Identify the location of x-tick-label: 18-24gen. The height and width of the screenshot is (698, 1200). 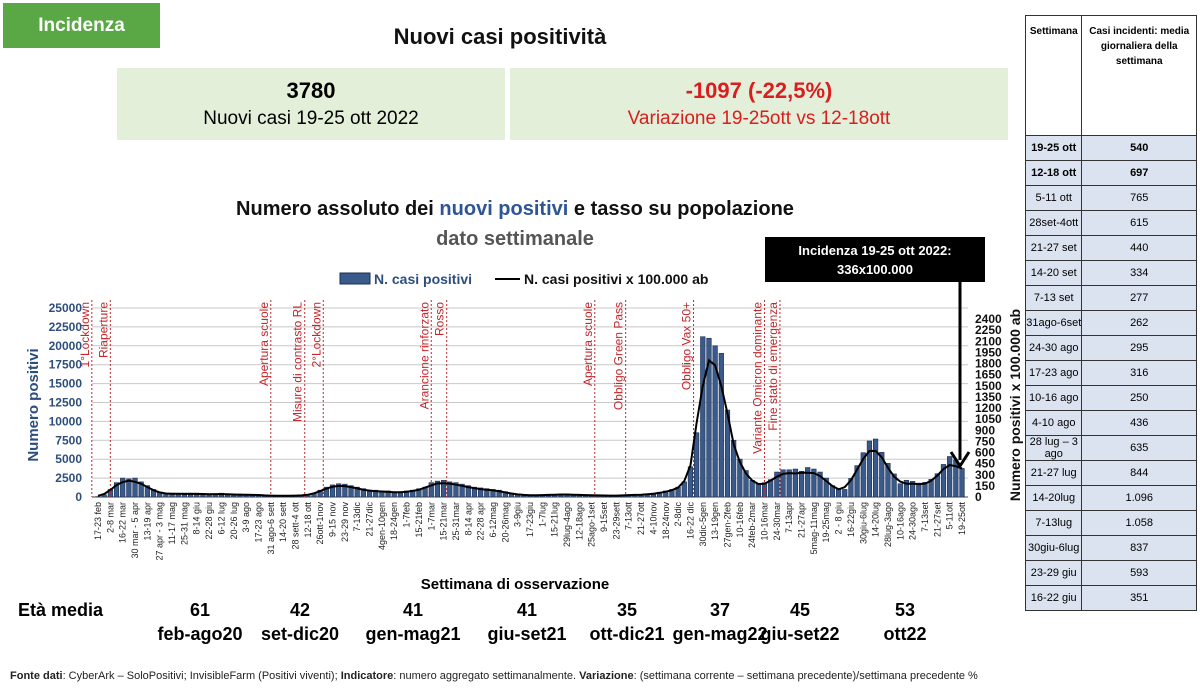
(394, 521).